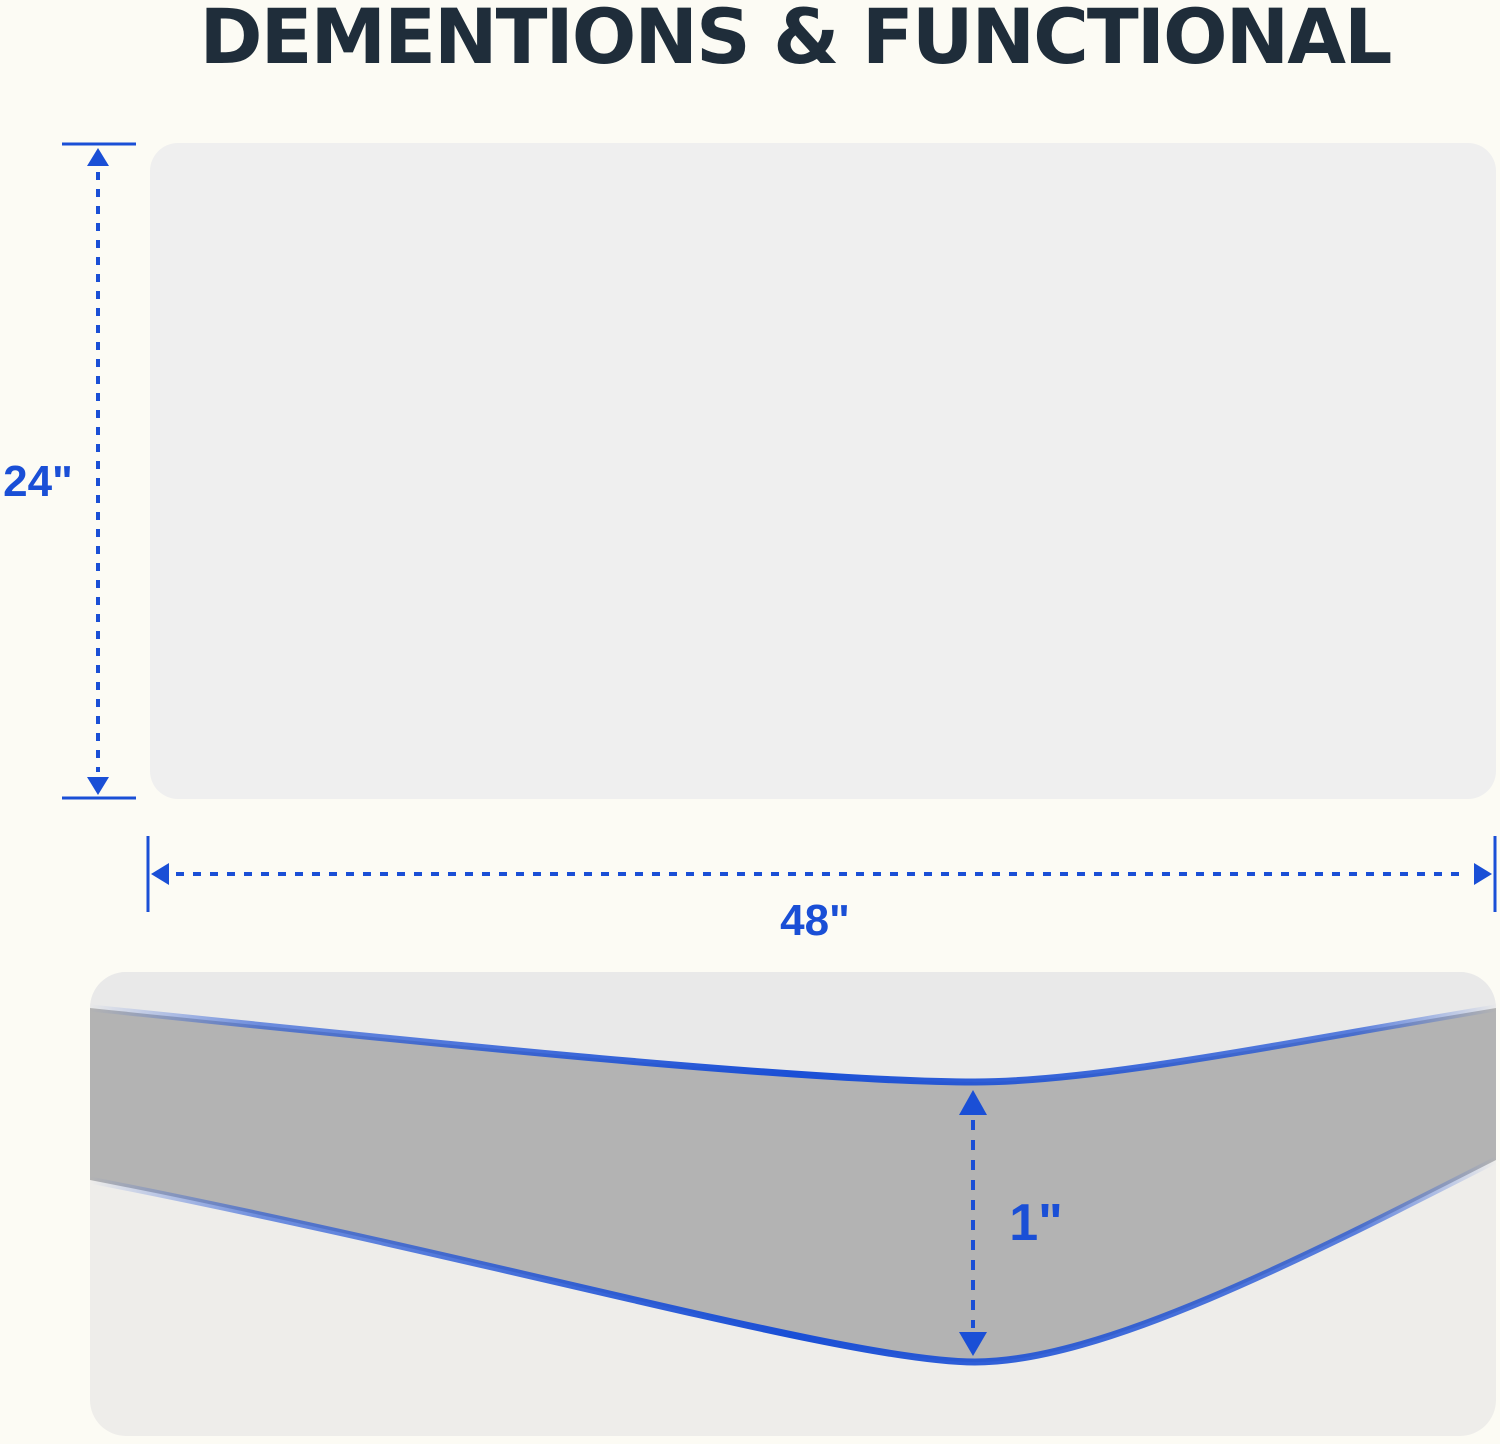  What do you see at coordinates (38, 481) in the screenshot?
I see `height-label: 24"` at bounding box center [38, 481].